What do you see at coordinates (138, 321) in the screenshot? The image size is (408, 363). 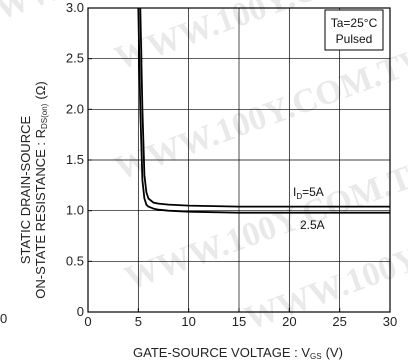 I see `x-tick-label: 5` at bounding box center [138, 321].